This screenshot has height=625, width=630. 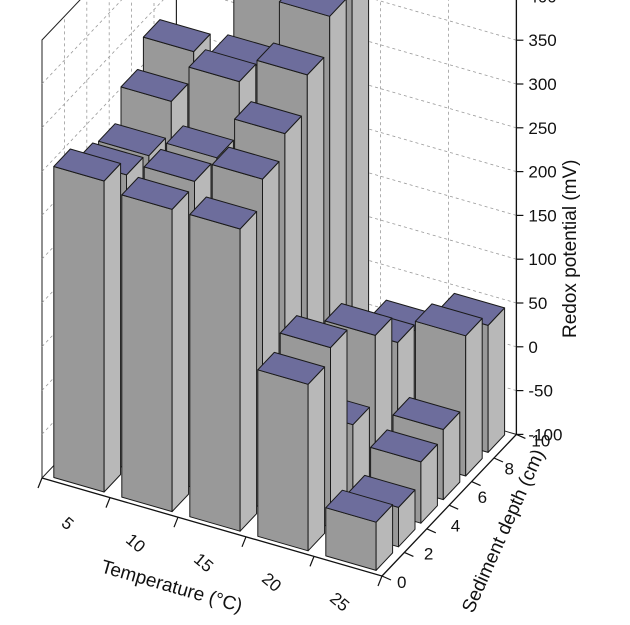 What do you see at coordinates (455, 525) in the screenshot?
I see `y-tick-label: 4` at bounding box center [455, 525].